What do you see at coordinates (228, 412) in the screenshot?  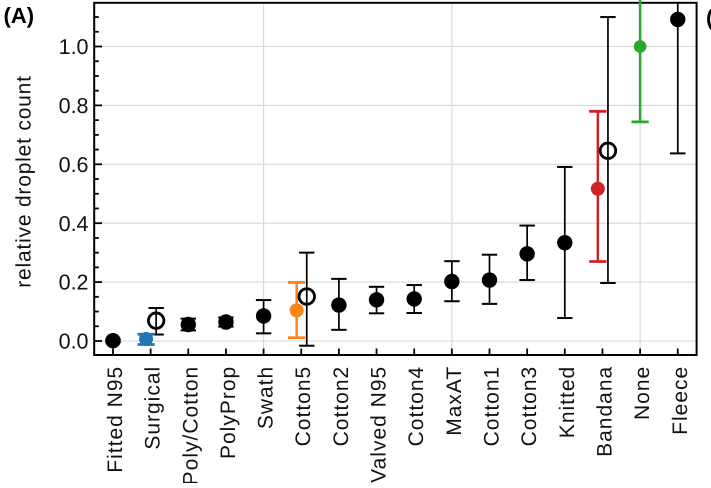 I see `svg-text: PolyProp` at bounding box center [228, 412].